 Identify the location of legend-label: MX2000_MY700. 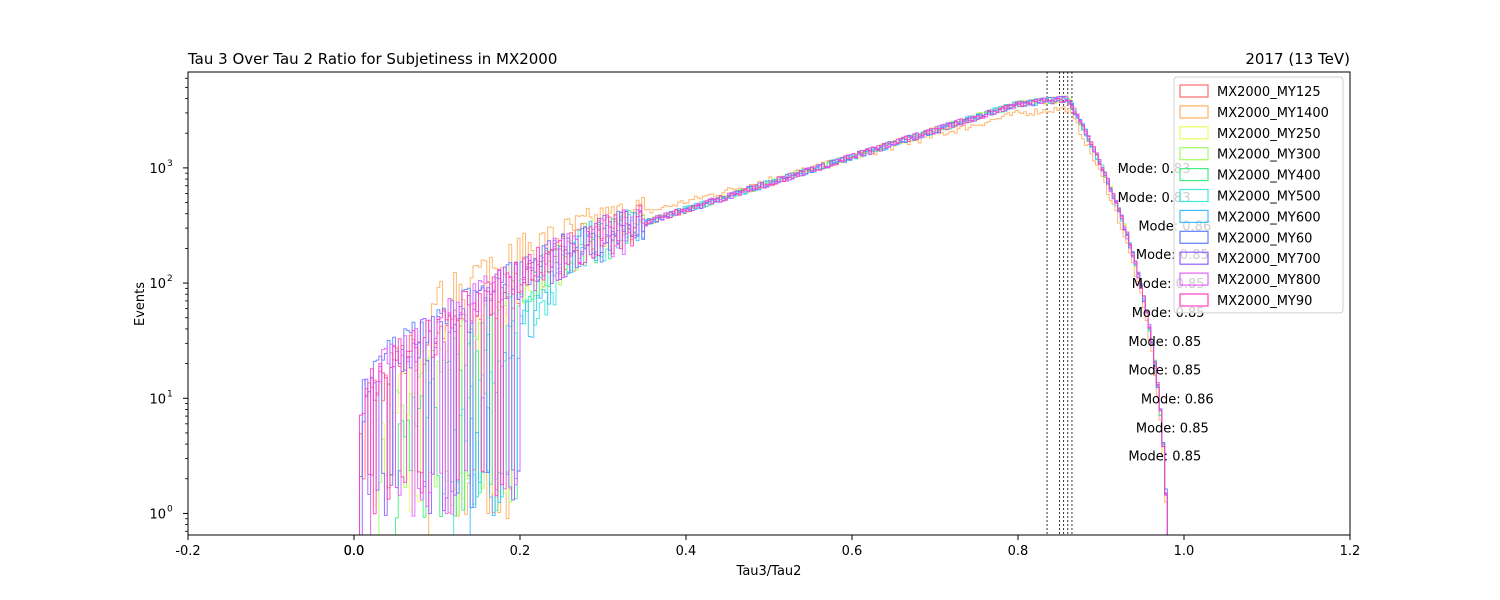
(1269, 259).